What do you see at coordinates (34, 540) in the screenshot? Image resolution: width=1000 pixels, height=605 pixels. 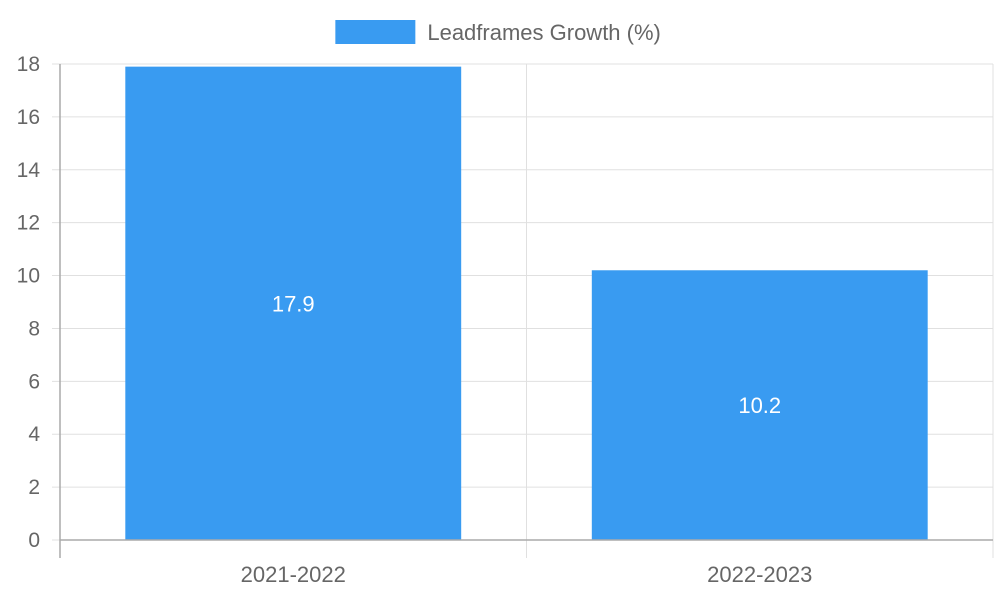 I see `y-tick-label: 0` at bounding box center [34, 540].